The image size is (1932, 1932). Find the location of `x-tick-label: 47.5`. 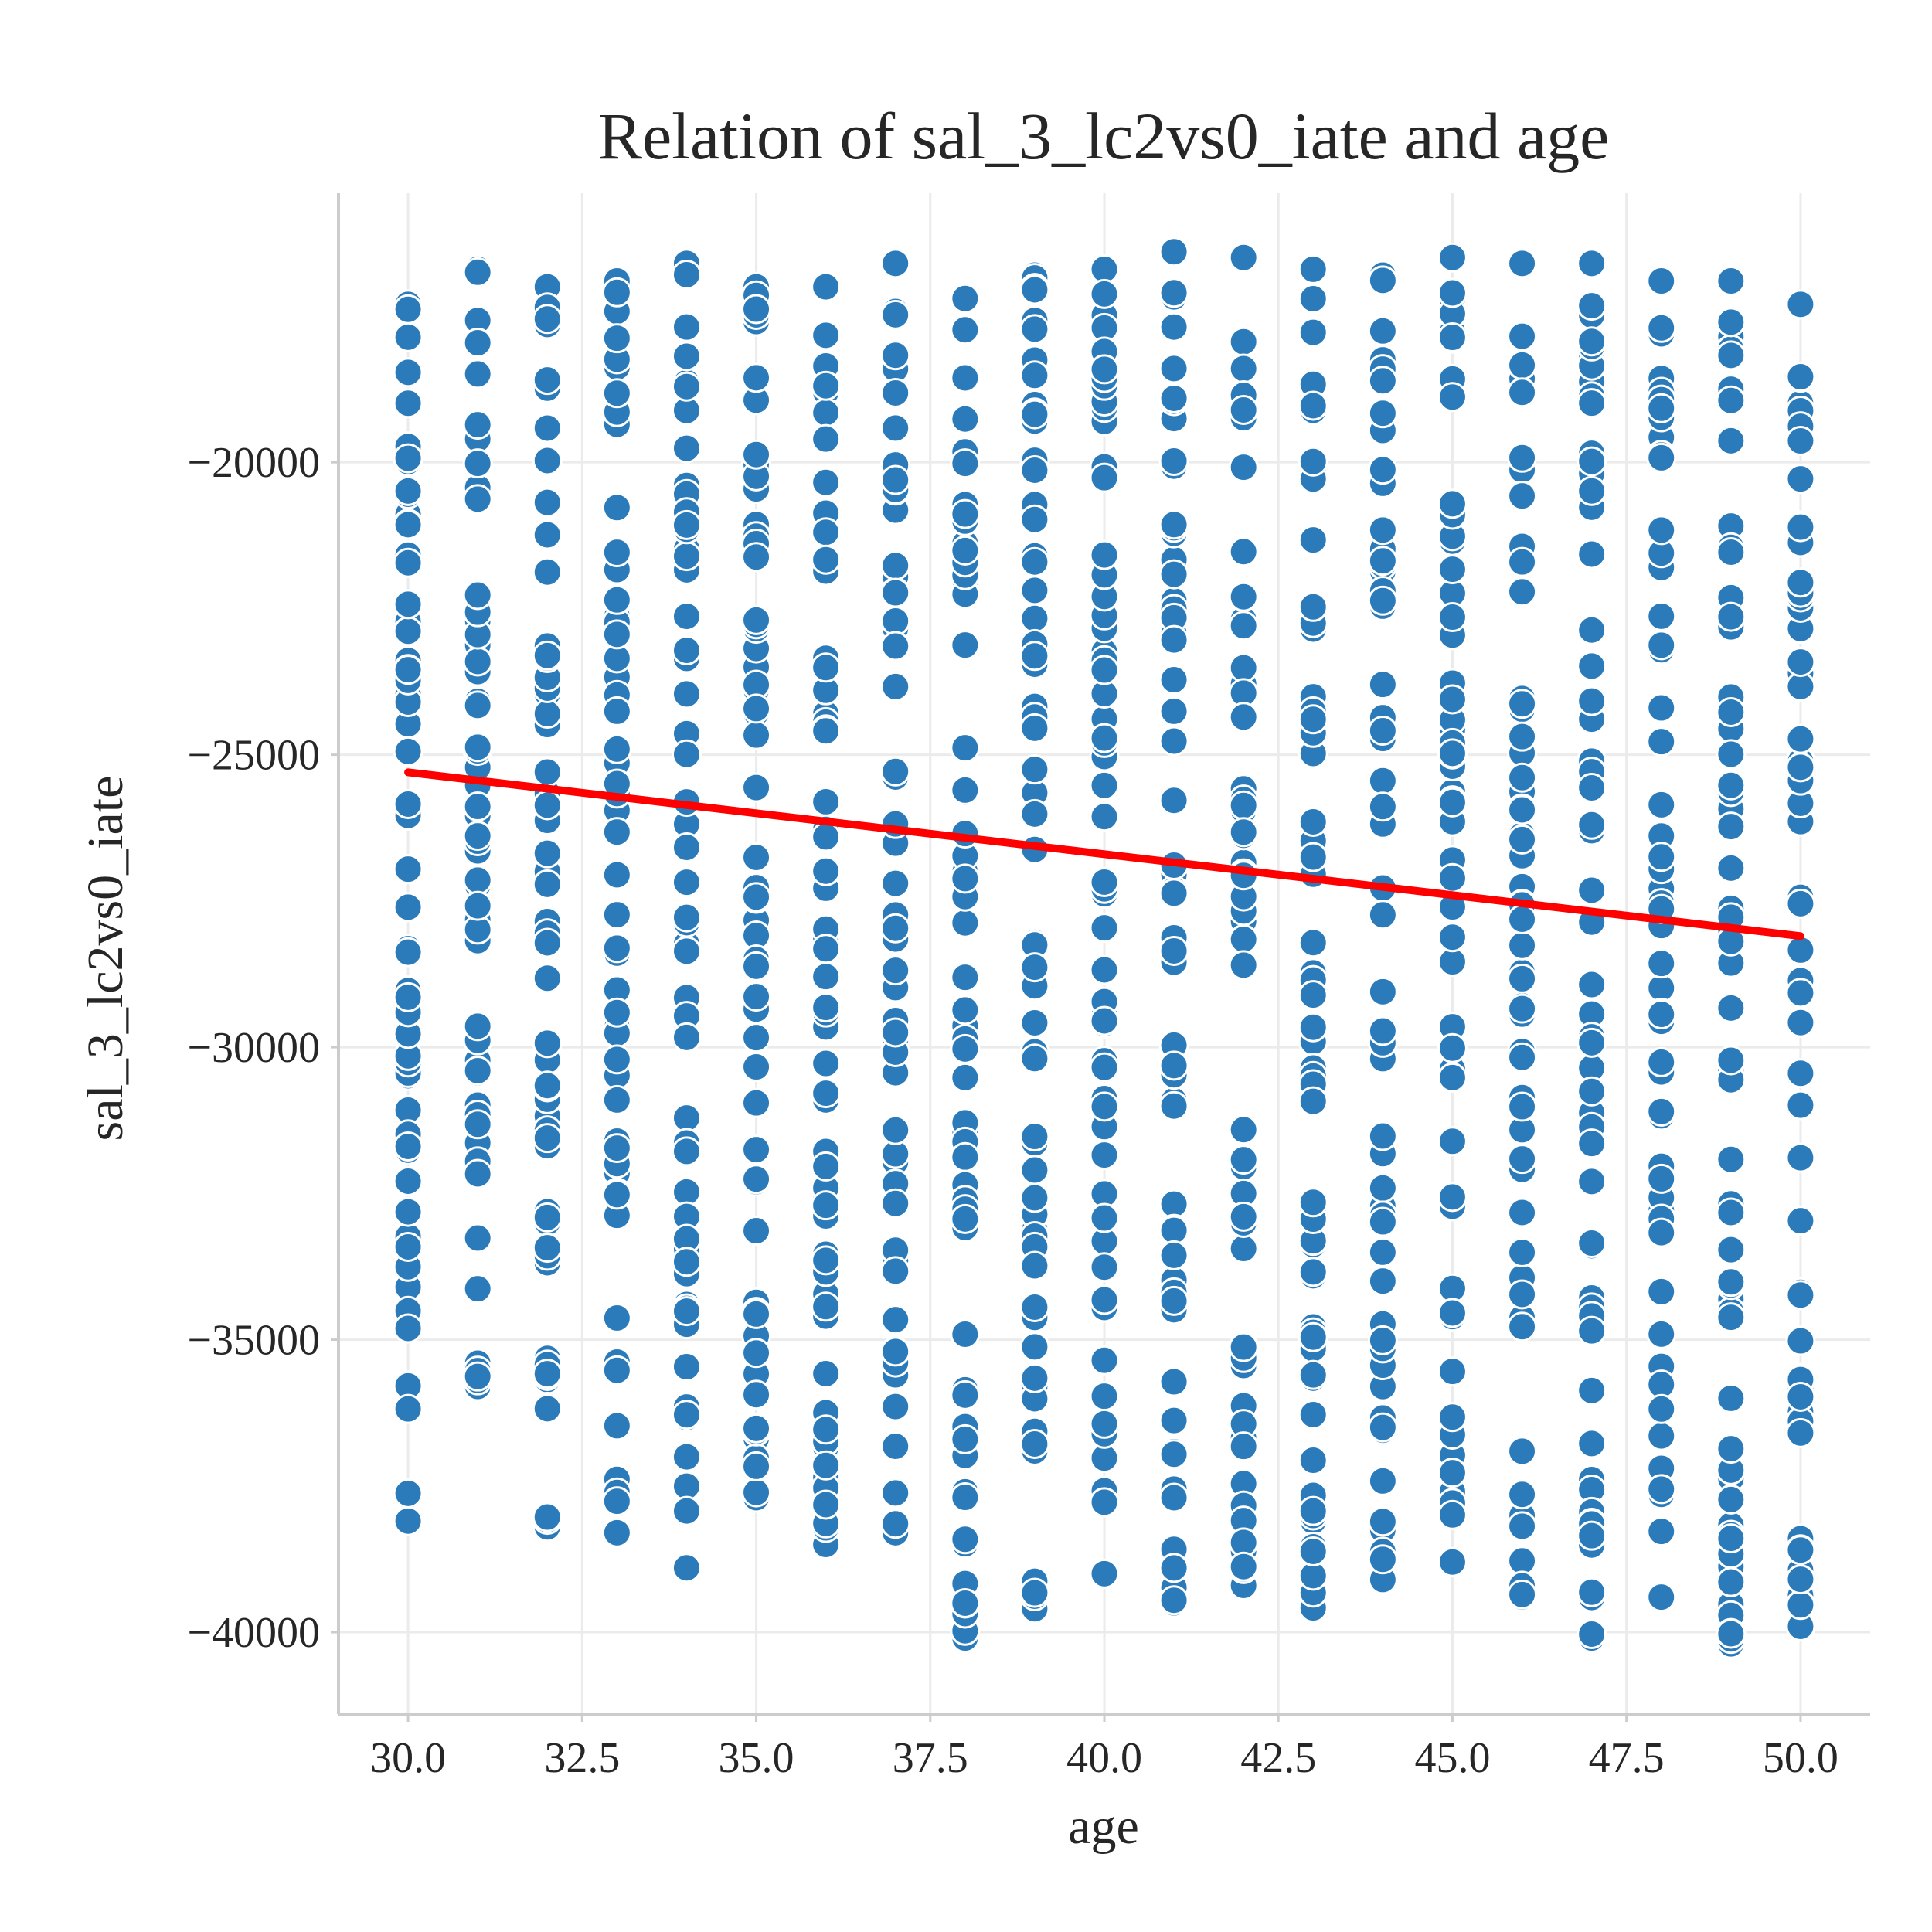

x-tick-label: 47.5 is located at coordinates (1627, 1758).